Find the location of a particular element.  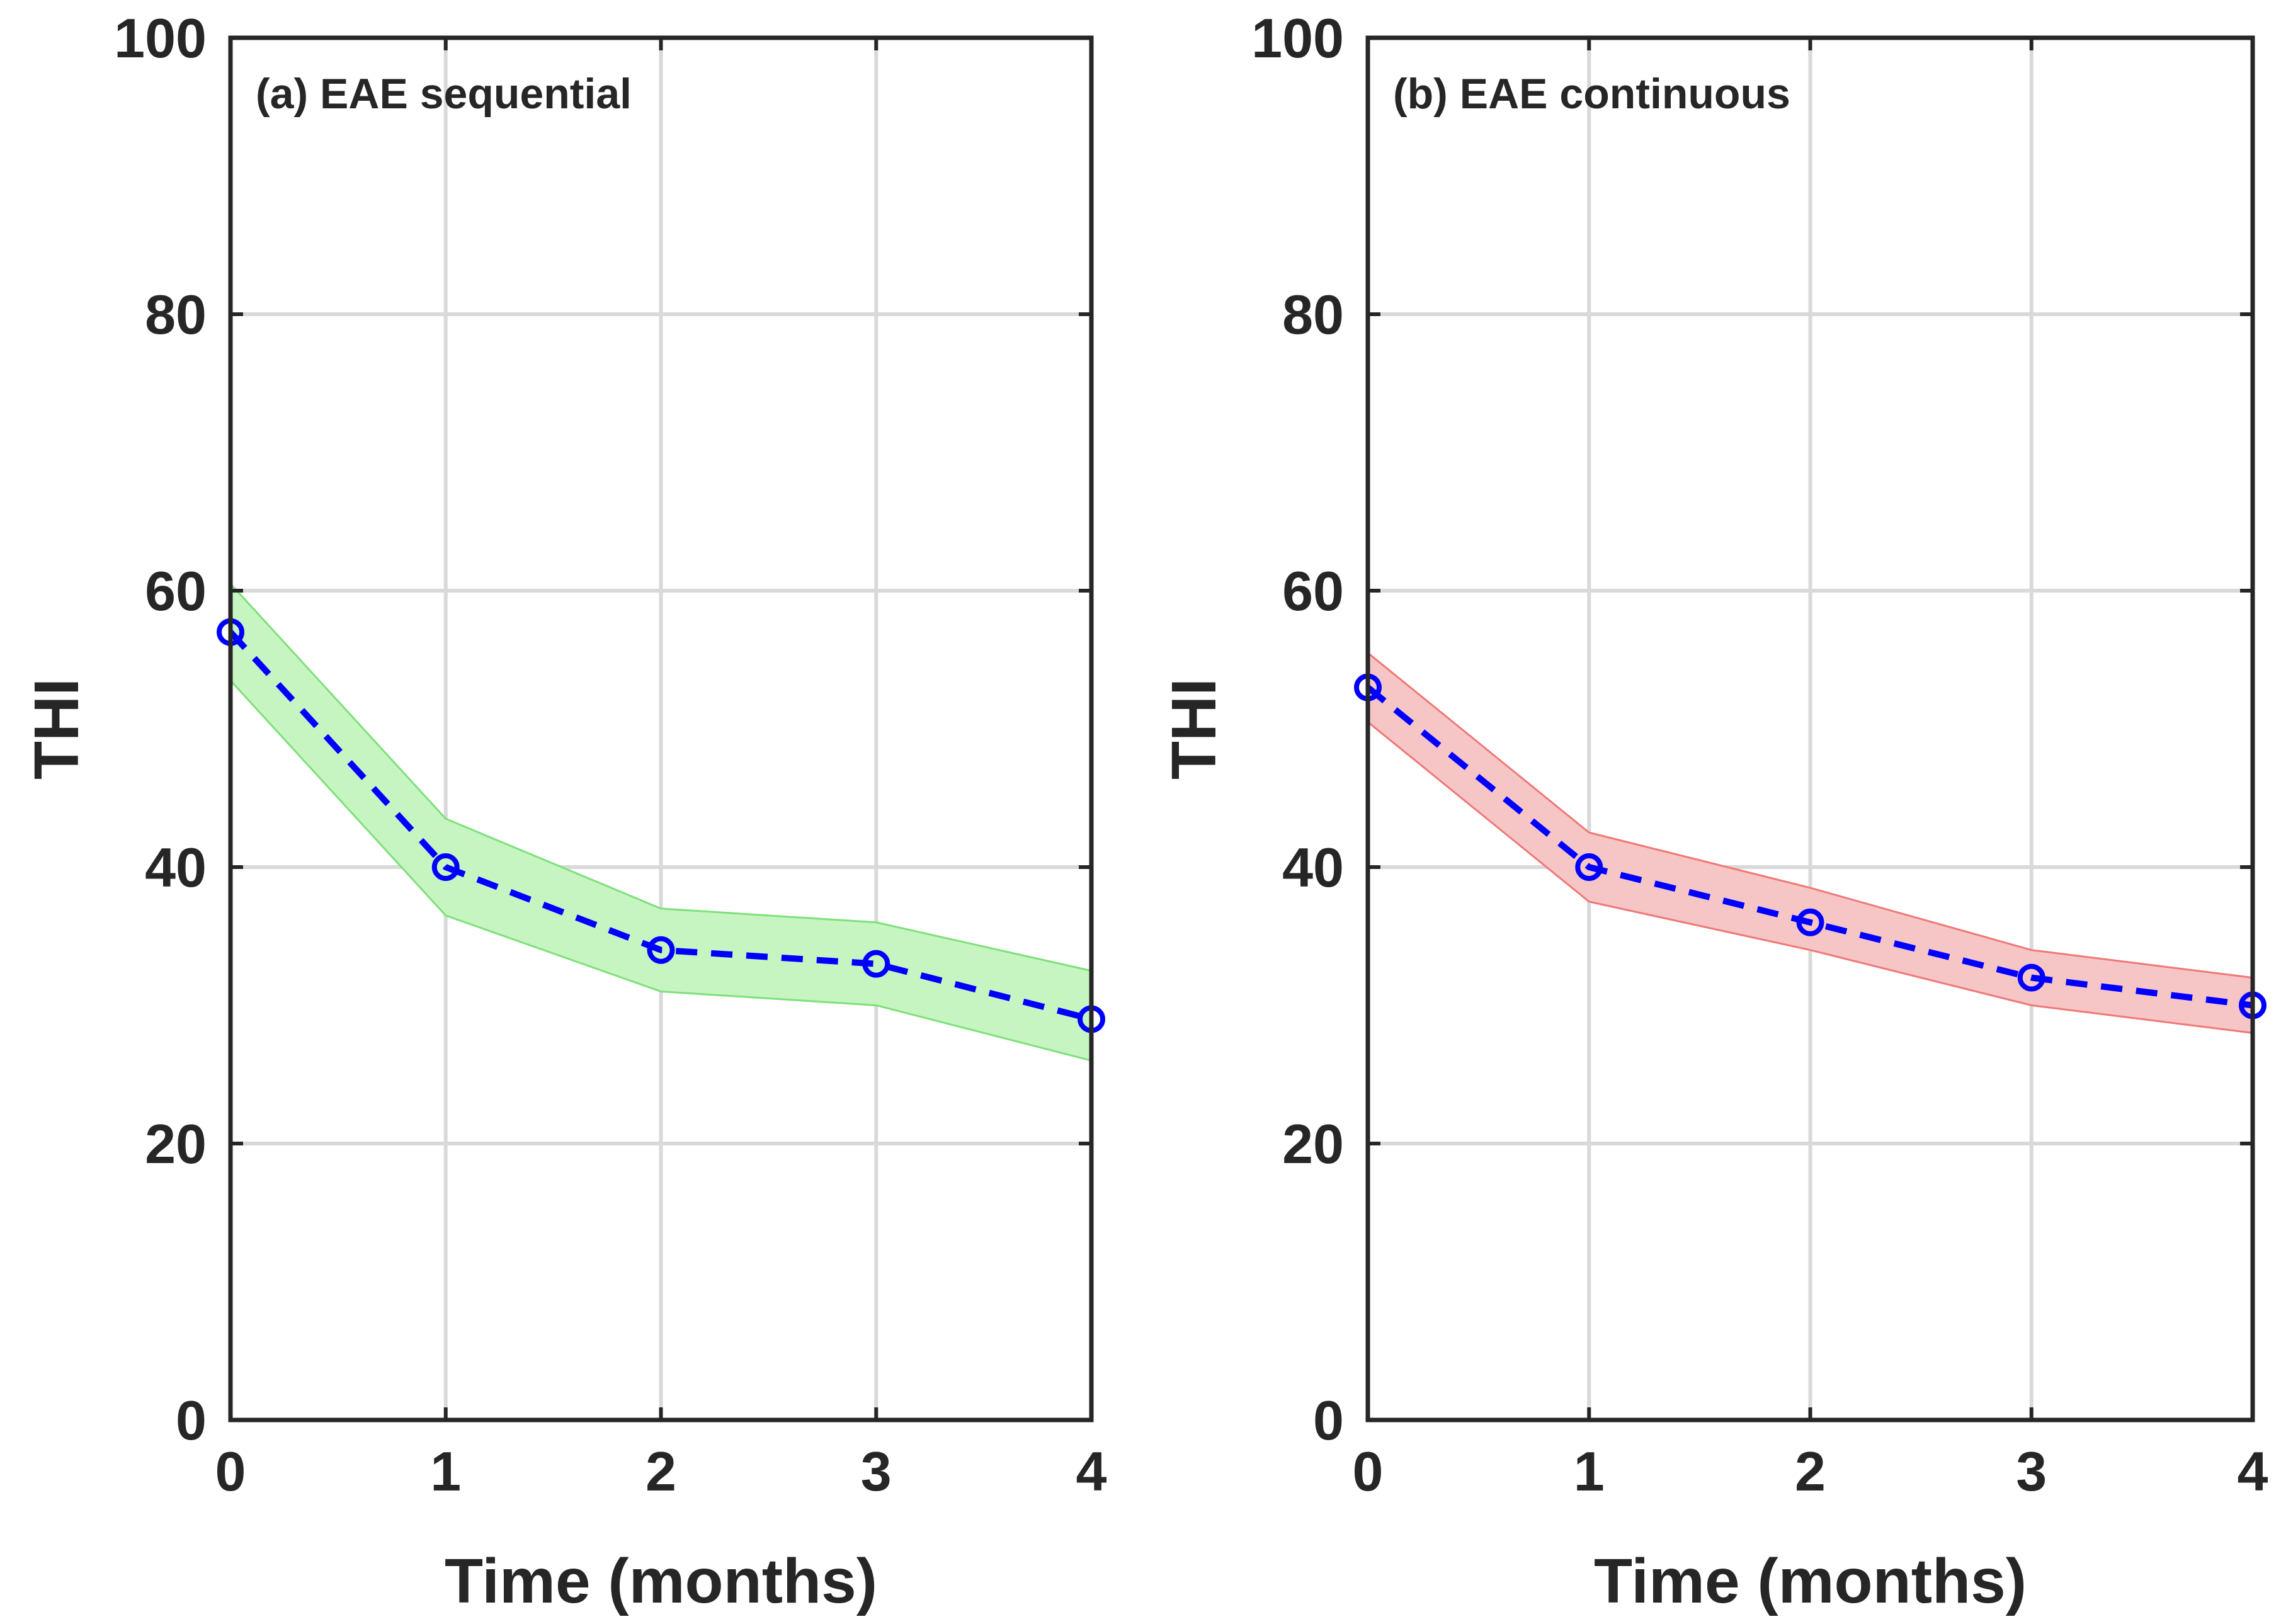

panel-title: (a) EAE sequential is located at coordinates (444, 94).